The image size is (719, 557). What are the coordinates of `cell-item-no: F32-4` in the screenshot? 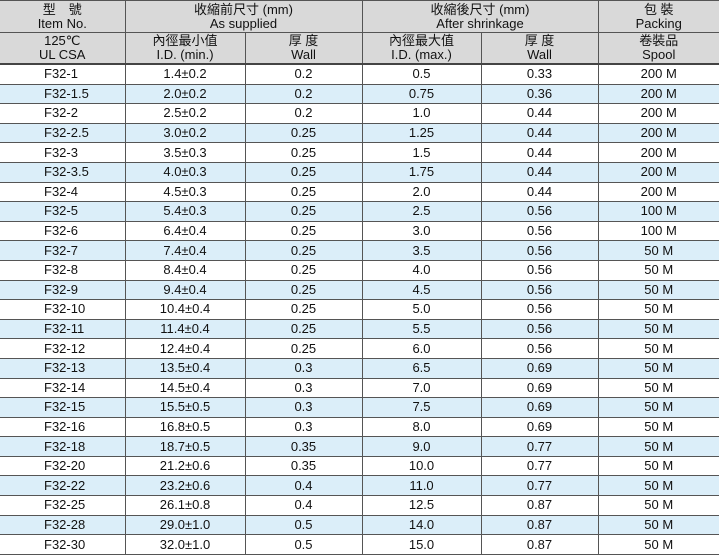 It's located at (63, 192).